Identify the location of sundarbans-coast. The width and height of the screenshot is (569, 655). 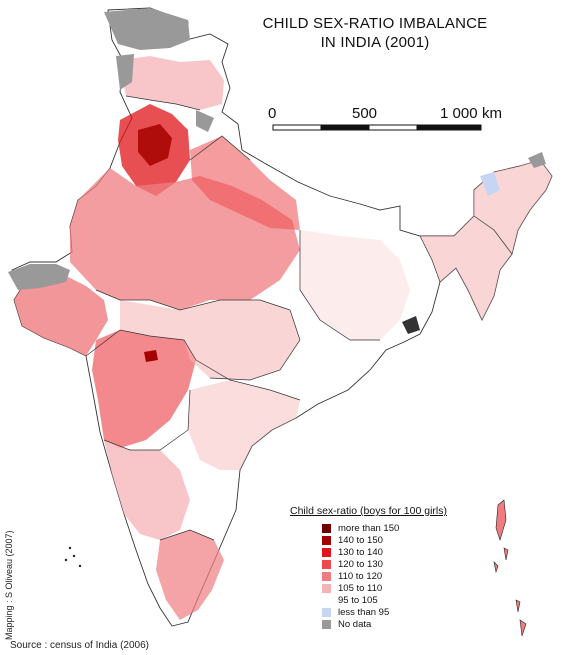
(411, 325).